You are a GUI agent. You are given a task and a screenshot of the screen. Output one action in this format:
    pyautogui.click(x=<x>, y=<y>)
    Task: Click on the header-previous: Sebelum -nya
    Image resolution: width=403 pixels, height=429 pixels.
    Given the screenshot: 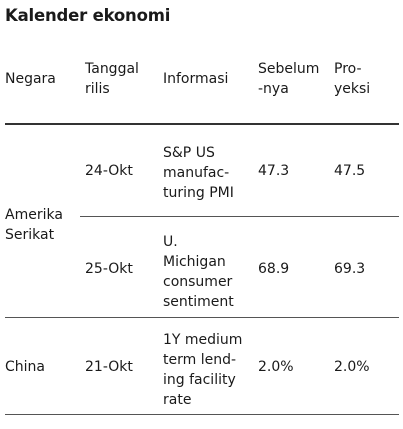 What is the action you would take?
    pyautogui.click(x=288, y=79)
    